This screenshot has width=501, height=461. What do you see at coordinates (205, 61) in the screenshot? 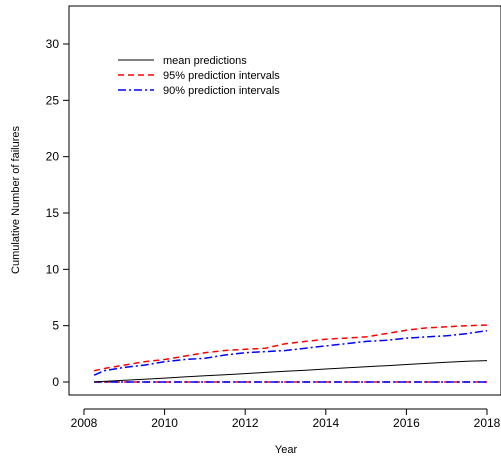
I see `legend-label-mean: mean predictions` at bounding box center [205, 61].